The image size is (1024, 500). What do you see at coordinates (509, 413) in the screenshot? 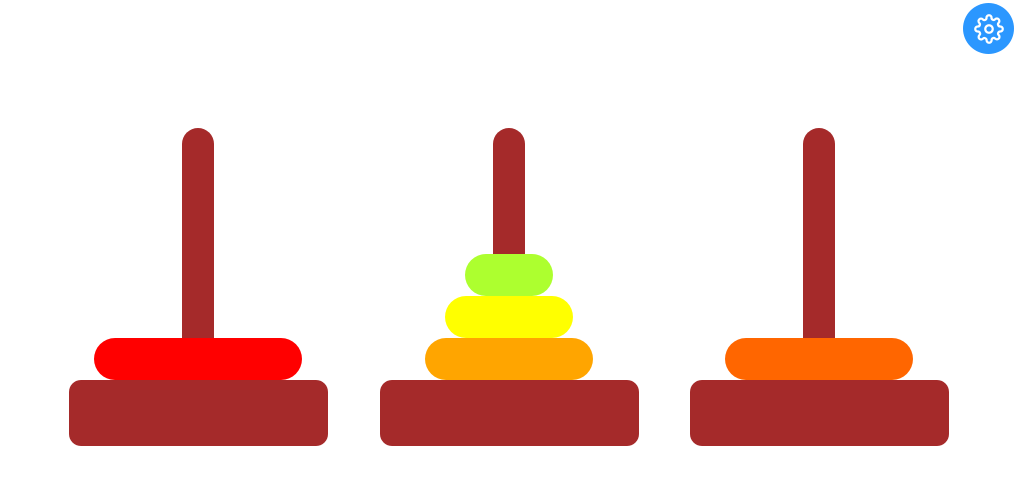
I see `base-middle` at bounding box center [509, 413].